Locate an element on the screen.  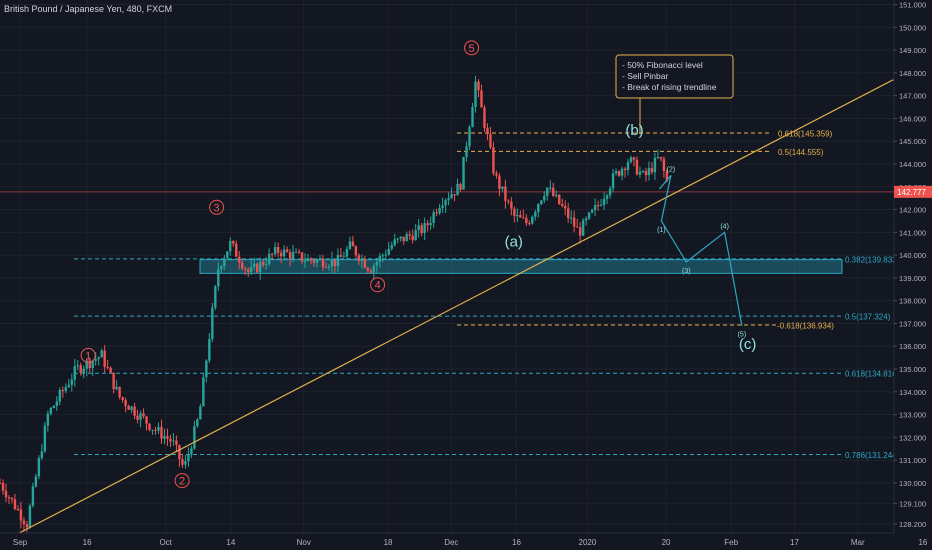
callout-line: - 50% Fibonacci level is located at coordinates (662, 65).